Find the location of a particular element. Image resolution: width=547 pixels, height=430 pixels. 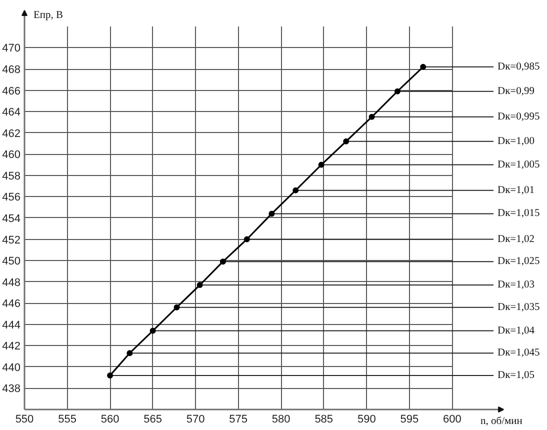

y-tick-label: 462 is located at coordinates (11, 134).